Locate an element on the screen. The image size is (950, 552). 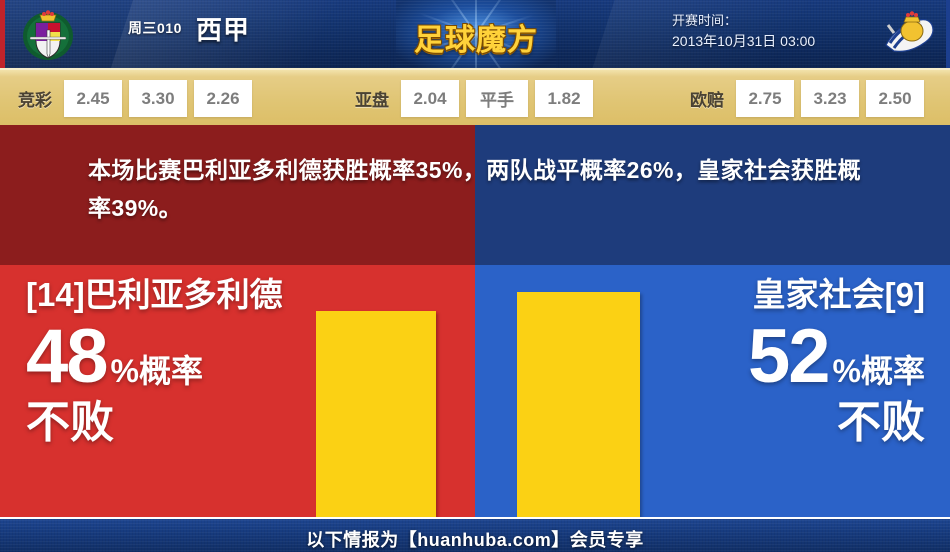
footer-bar: 以下情报为【huanhuba.com】会员专享 is located at coordinates (475, 534).